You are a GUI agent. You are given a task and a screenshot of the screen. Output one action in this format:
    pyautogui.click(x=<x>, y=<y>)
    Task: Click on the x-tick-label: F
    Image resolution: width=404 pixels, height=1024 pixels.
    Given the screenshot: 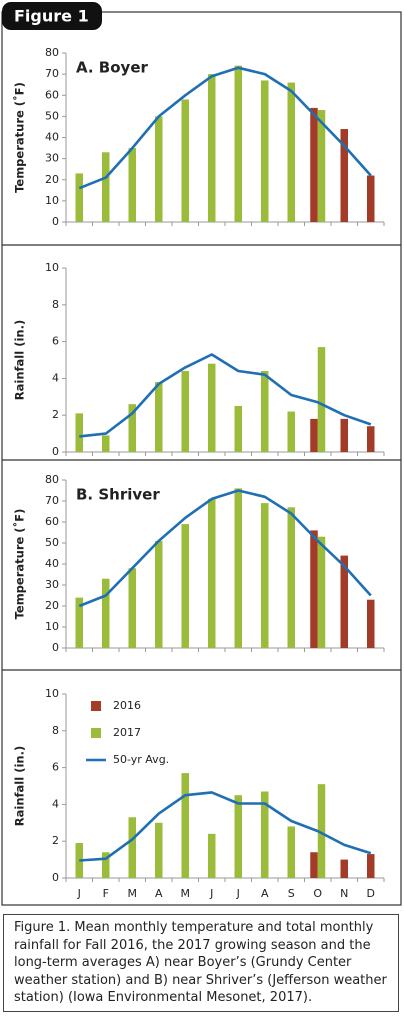 What is the action you would take?
    pyautogui.click(x=106, y=893)
    